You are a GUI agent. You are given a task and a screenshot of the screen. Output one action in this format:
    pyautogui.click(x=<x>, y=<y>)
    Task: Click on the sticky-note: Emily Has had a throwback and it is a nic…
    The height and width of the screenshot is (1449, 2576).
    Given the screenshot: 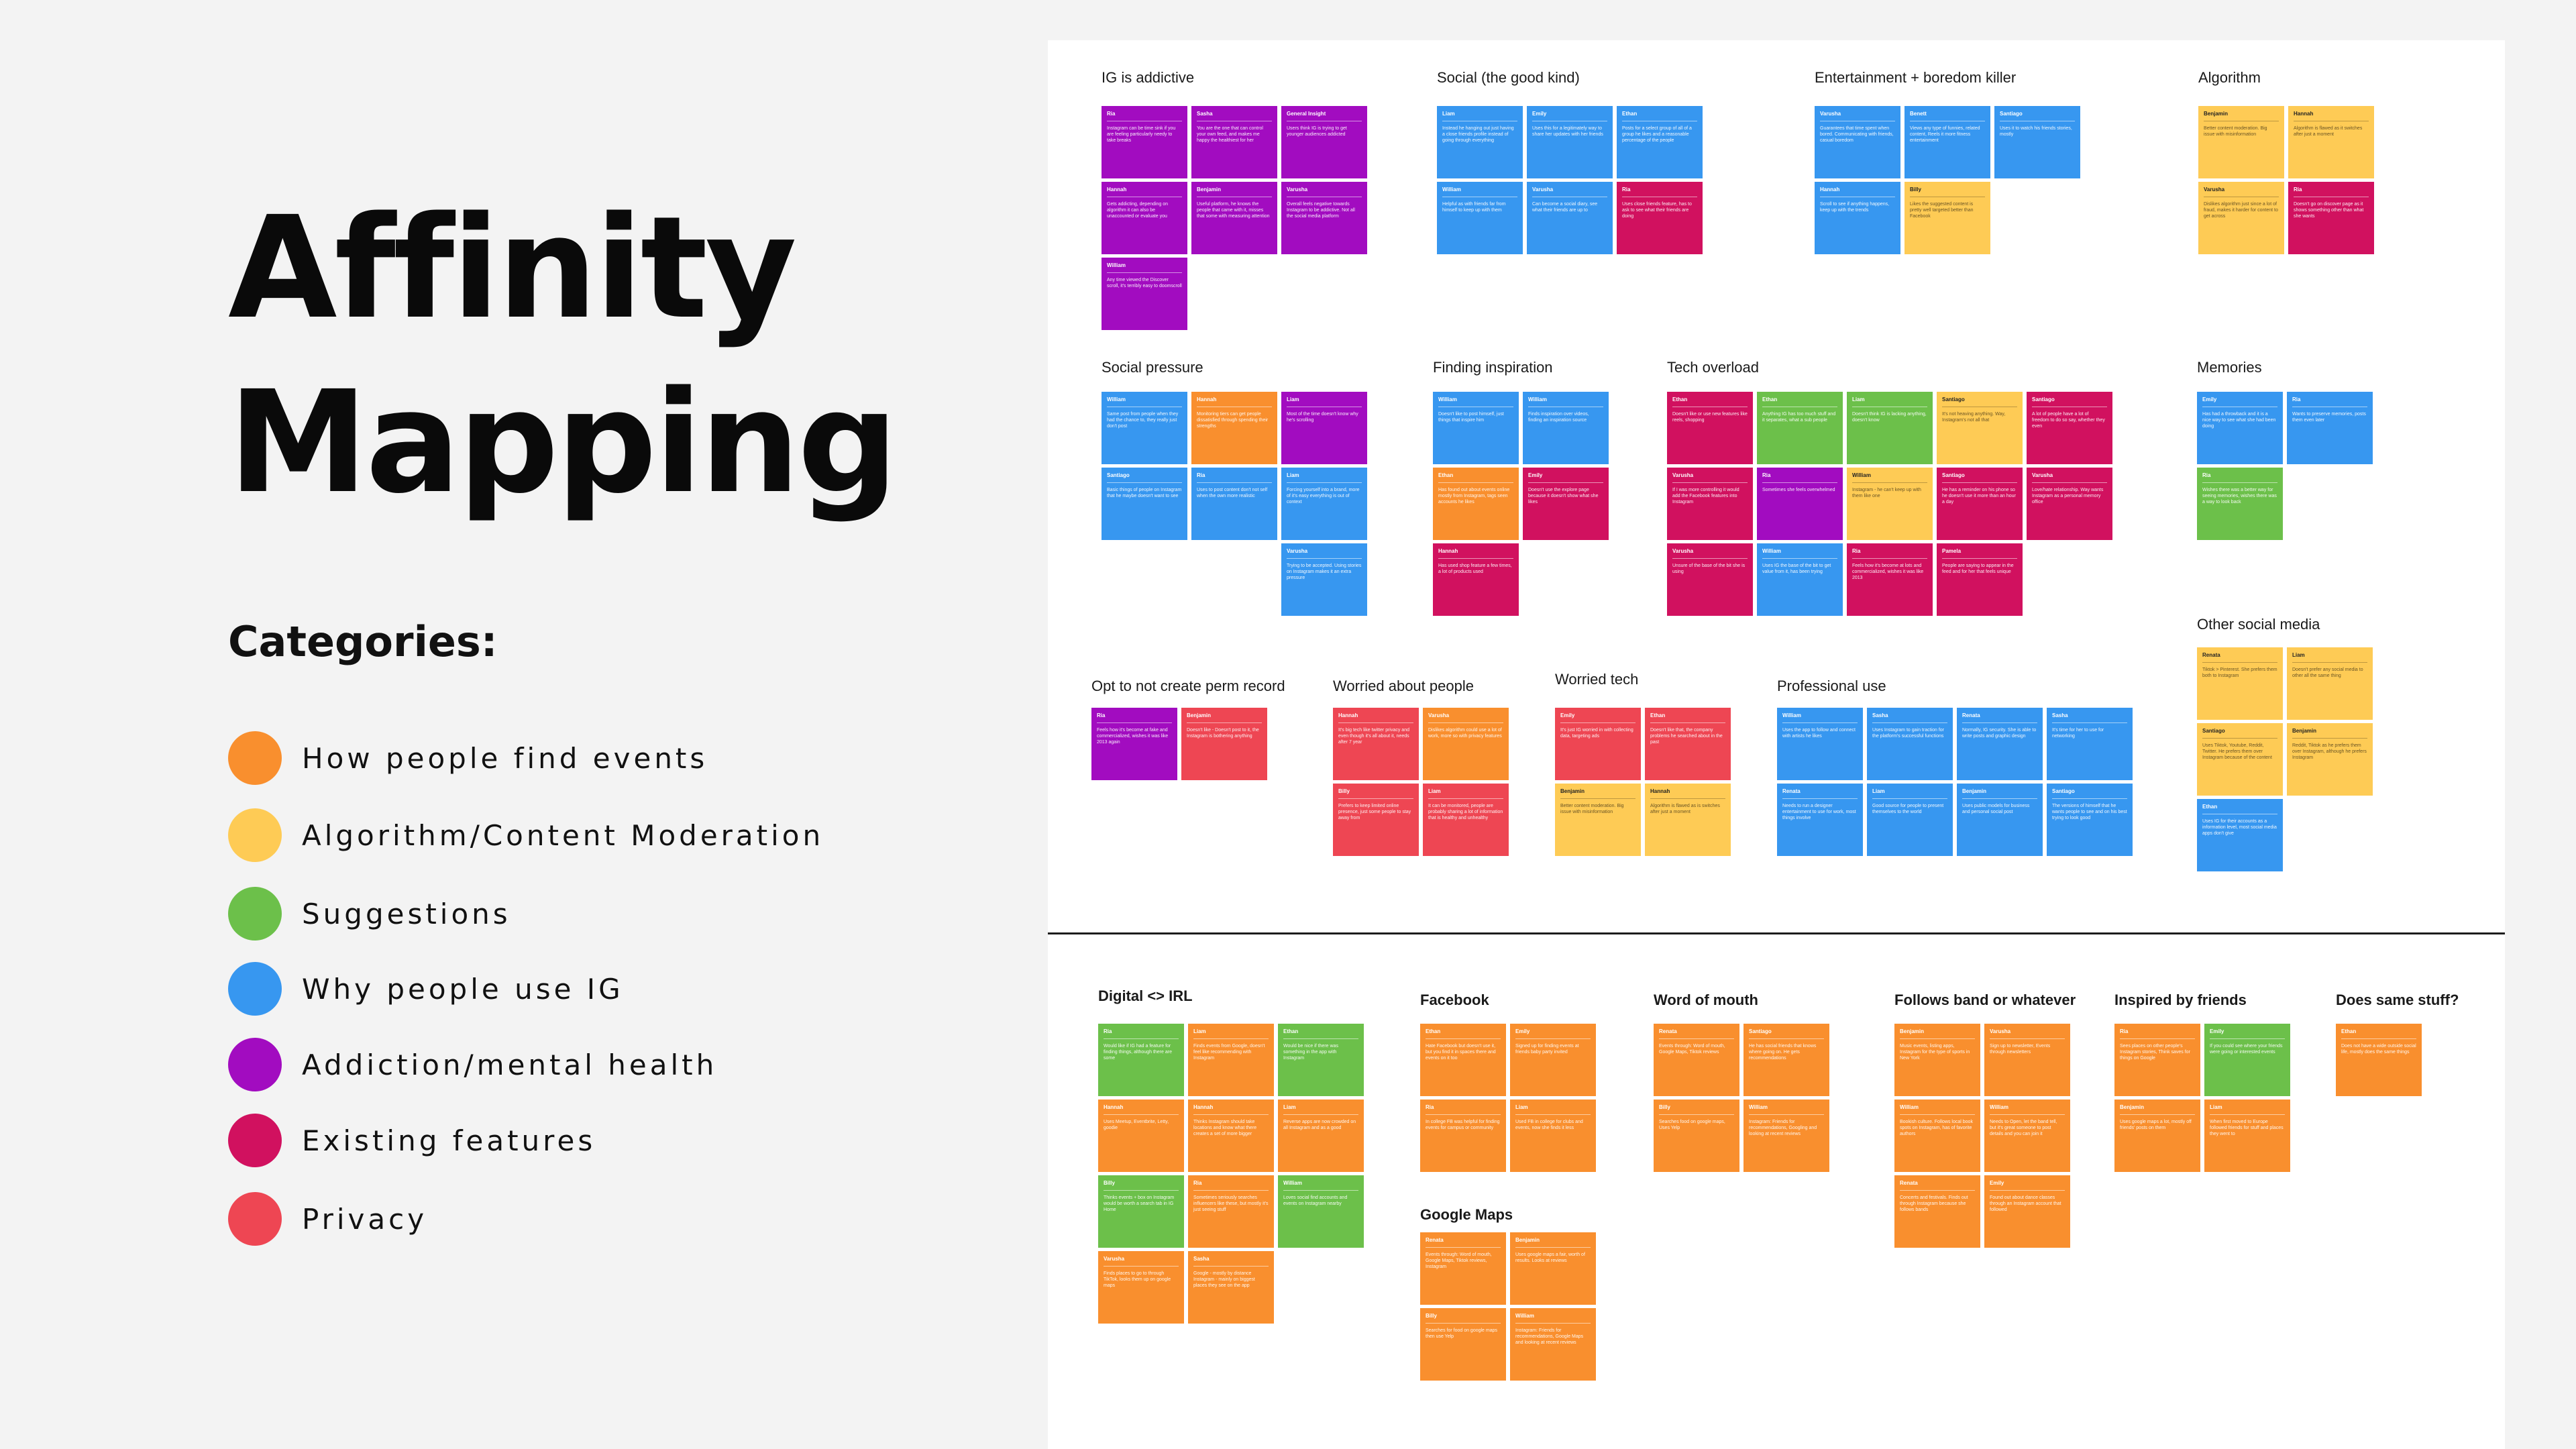 What is the action you would take?
    pyautogui.click(x=2240, y=428)
    